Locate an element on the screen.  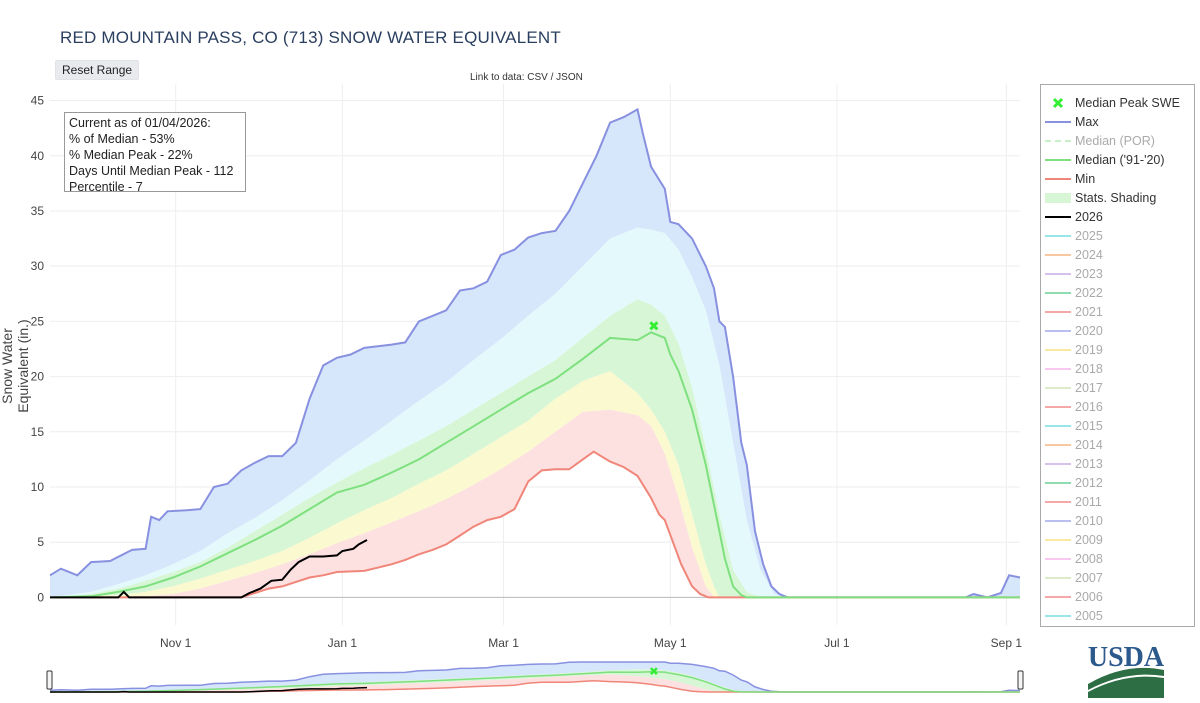
status-line-pct-peak: % Median Peak - 22% is located at coordinates (131, 155).